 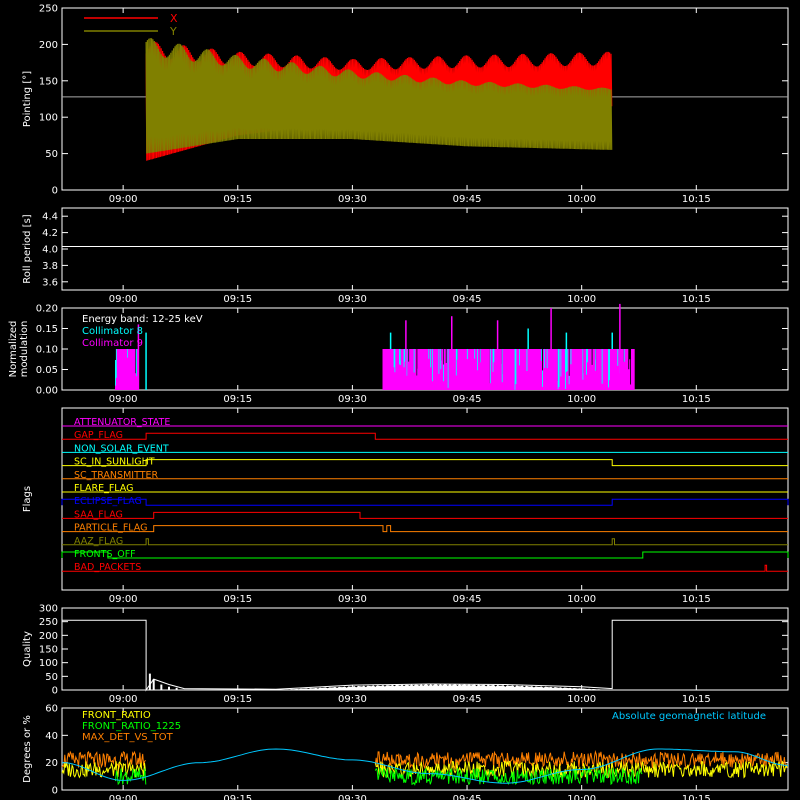 What do you see at coordinates (116, 715) in the screenshot?
I see `legend-label-FRONT_RATIO: FRONT_RATIO` at bounding box center [116, 715].